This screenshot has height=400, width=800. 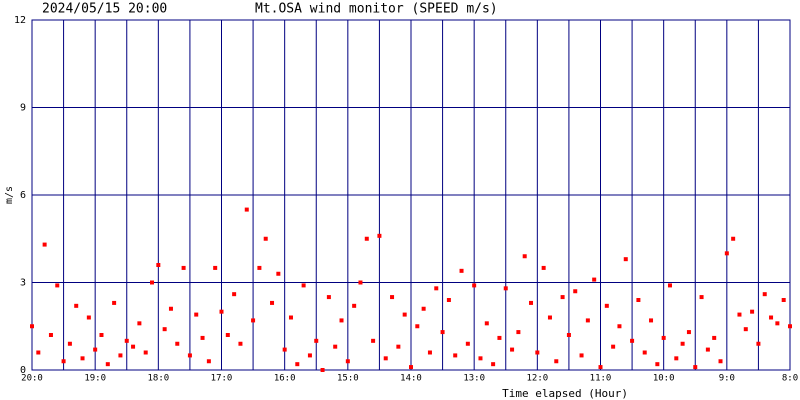 What do you see at coordinates (23, 108) in the screenshot?
I see `y-tick-label: 9` at bounding box center [23, 108].